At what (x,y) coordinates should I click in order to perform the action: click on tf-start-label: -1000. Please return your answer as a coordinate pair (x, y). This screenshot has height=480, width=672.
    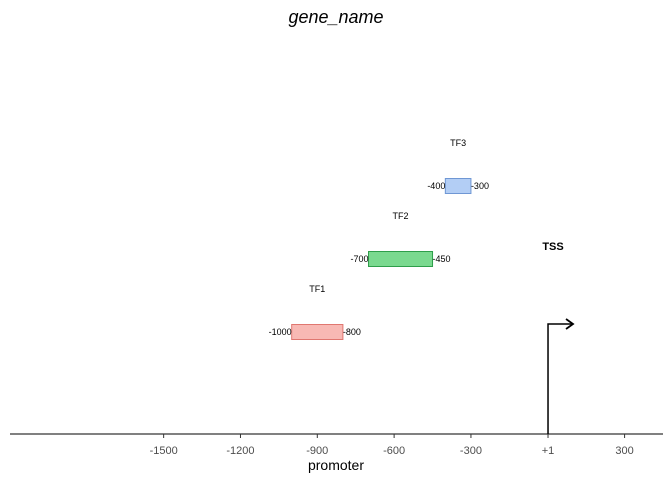
    Looking at the image, I should click on (280, 332).